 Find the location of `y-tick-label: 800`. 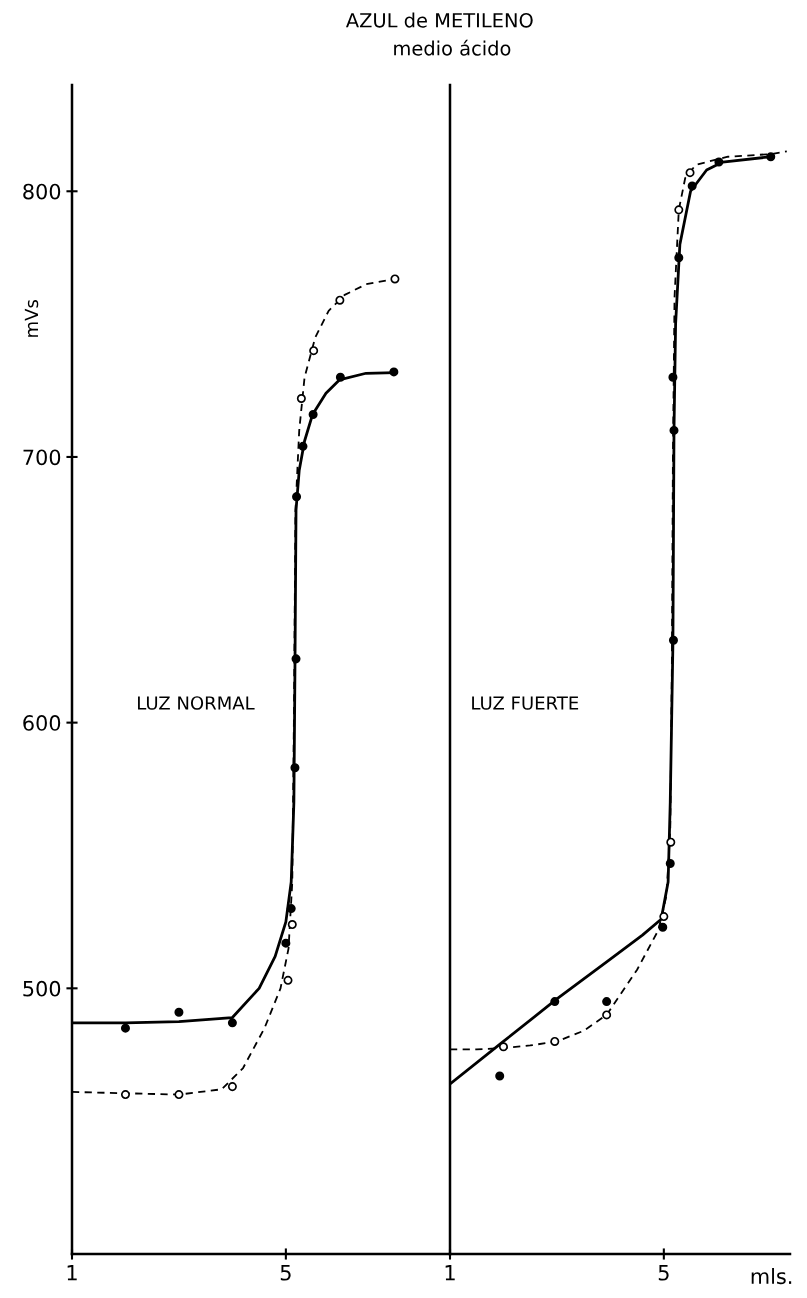

y-tick-label: 800 is located at coordinates (42, 191).